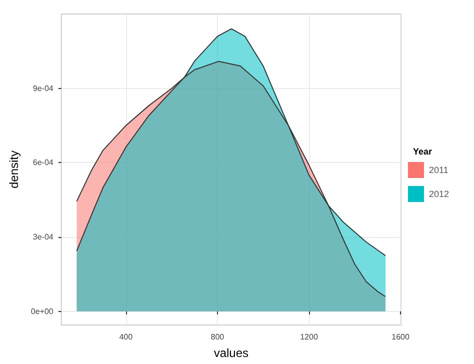 This screenshot has height=364, width=474. I want to click on y-tick-label: 9e-04, so click(43, 88).